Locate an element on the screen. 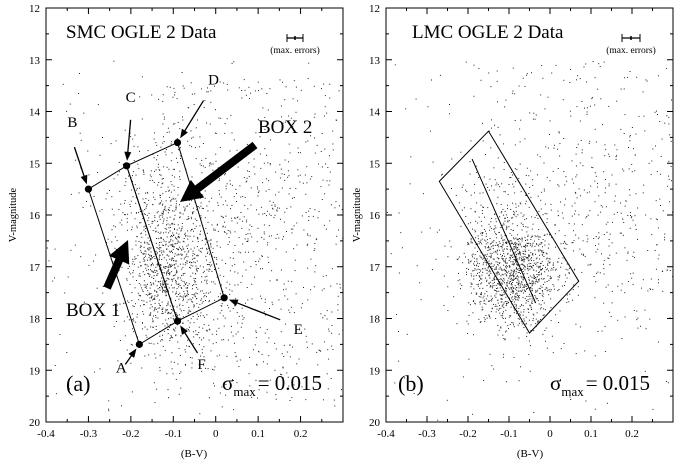 The width and height of the screenshot is (681, 470). lmc-box-outline is located at coordinates (509, 232).